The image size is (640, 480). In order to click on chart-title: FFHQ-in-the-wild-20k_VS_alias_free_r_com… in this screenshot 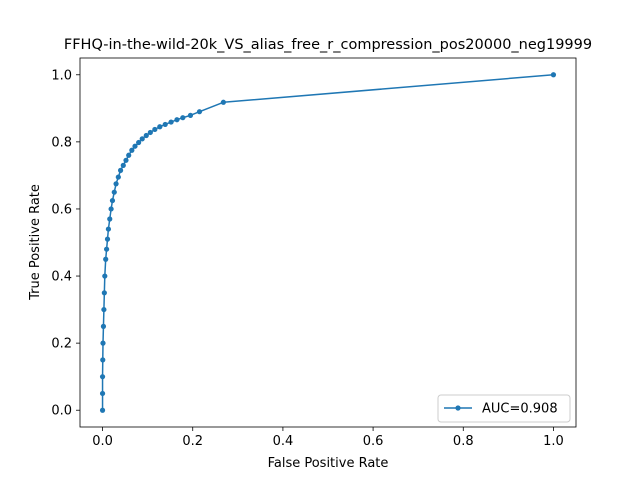, I will do `click(328, 45)`.